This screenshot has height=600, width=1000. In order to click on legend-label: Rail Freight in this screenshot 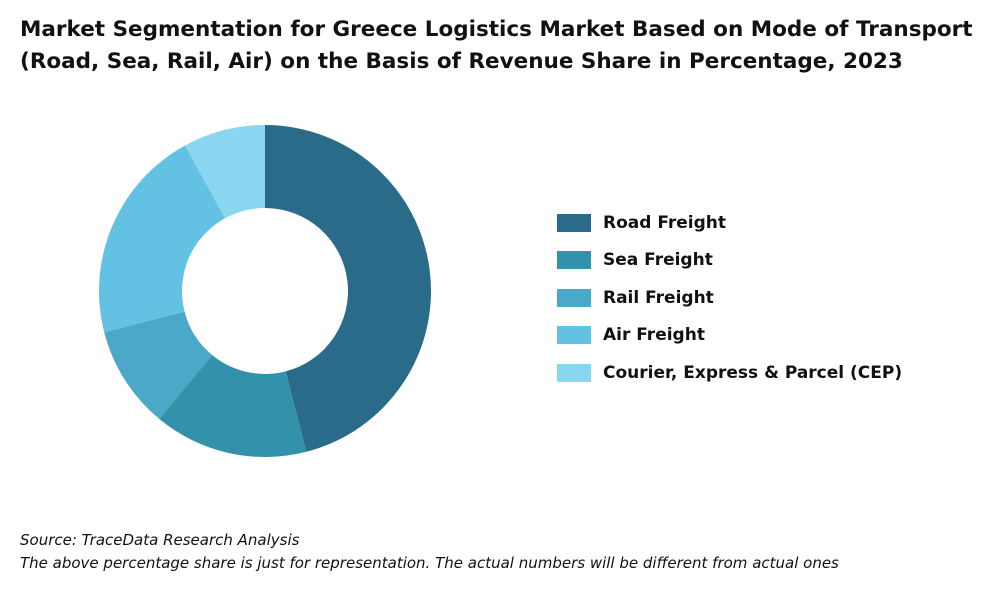, I will do `click(658, 297)`.